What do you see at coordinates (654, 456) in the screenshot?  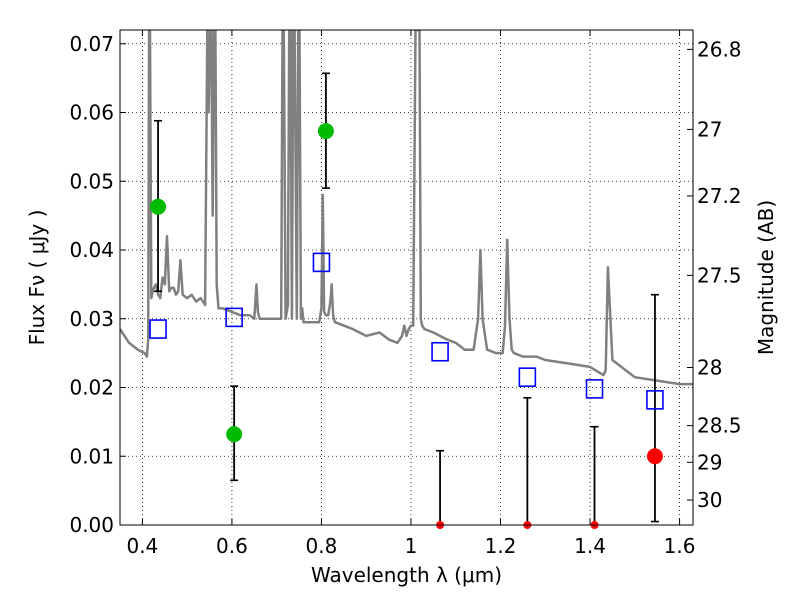 I see `upper-limit-point` at bounding box center [654, 456].